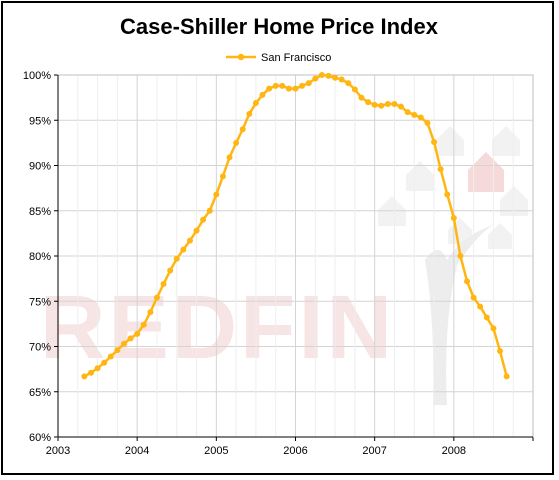  What do you see at coordinates (40, 167) in the screenshot?
I see `y-tick-label: 90%` at bounding box center [40, 167].